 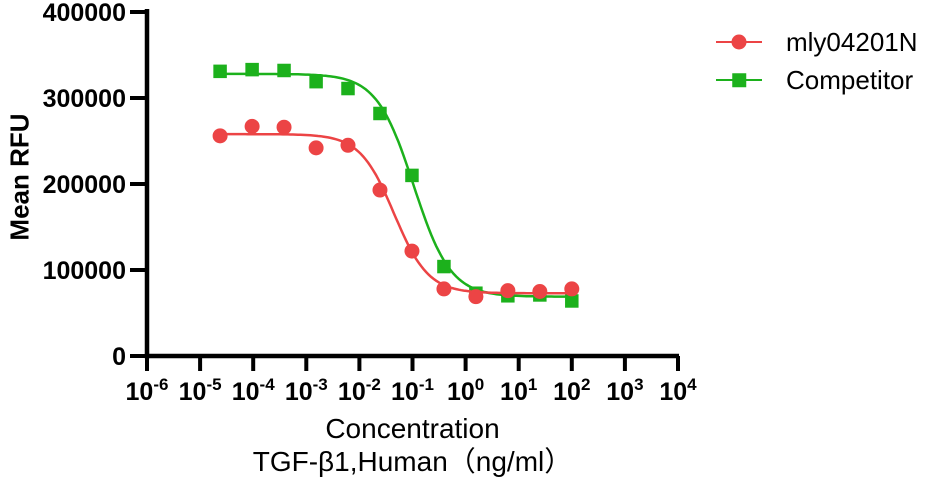 What do you see at coordinates (852, 41) in the screenshot?
I see `legend-label: mly04201N` at bounding box center [852, 41].